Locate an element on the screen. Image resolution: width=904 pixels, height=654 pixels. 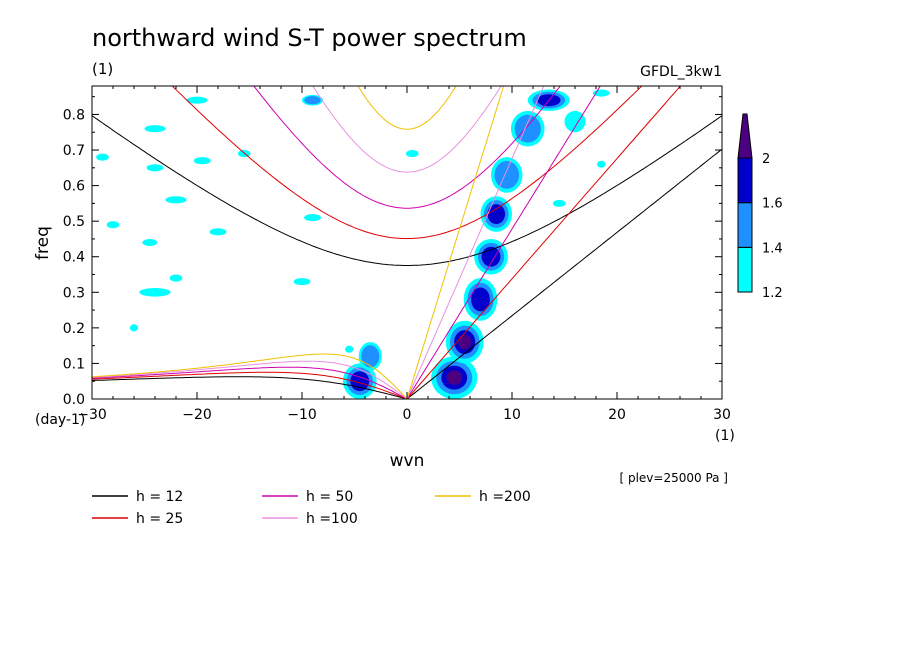
y-tick-label: 0.0 is located at coordinates (74, 400).